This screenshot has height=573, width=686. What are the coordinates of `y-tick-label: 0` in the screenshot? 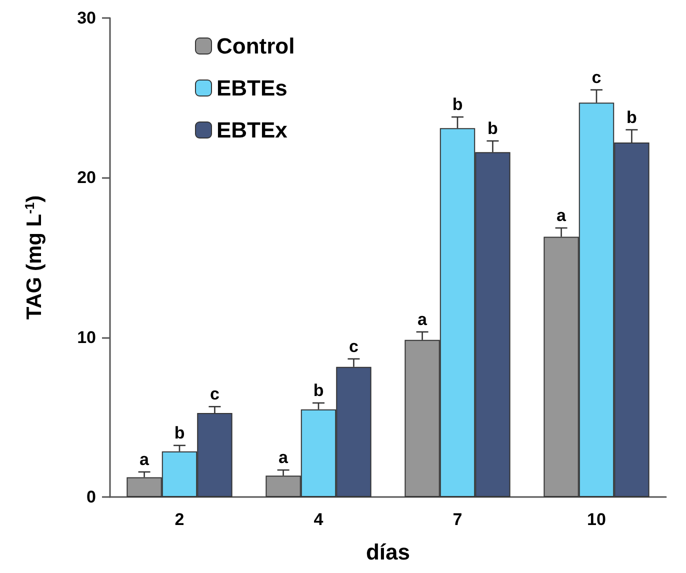 It's located at (91, 497).